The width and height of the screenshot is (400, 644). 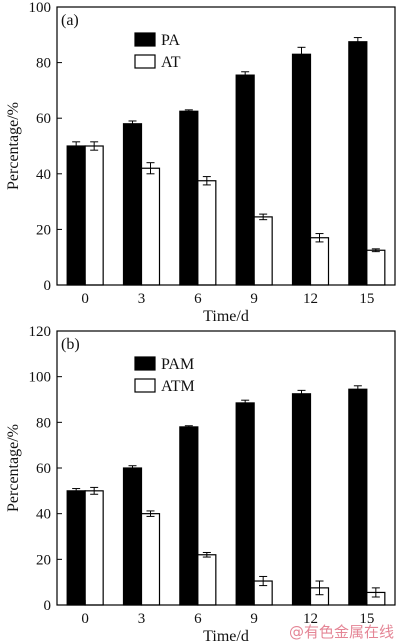 What do you see at coordinates (70, 20) in the screenshot?
I see `panel-label: (a)` at bounding box center [70, 20].